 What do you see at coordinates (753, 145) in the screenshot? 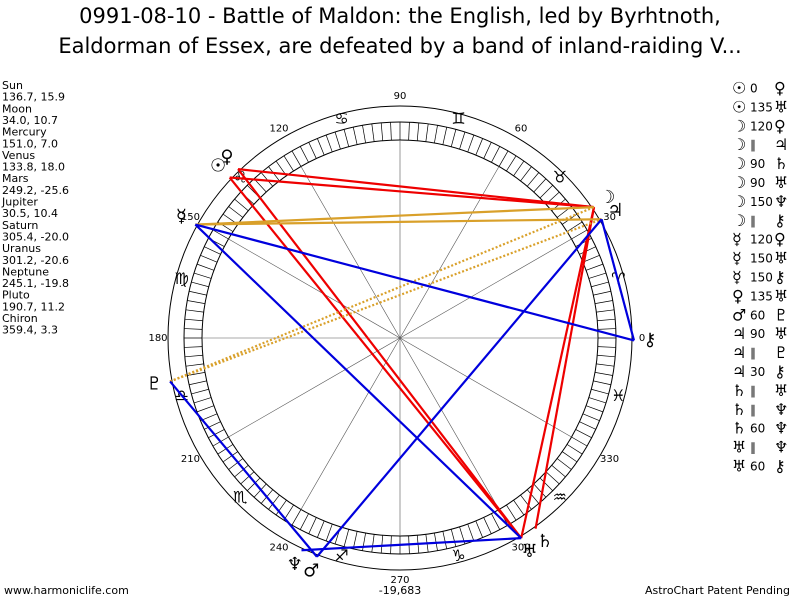
I see `aspect-angle: ∥` at bounding box center [753, 145].